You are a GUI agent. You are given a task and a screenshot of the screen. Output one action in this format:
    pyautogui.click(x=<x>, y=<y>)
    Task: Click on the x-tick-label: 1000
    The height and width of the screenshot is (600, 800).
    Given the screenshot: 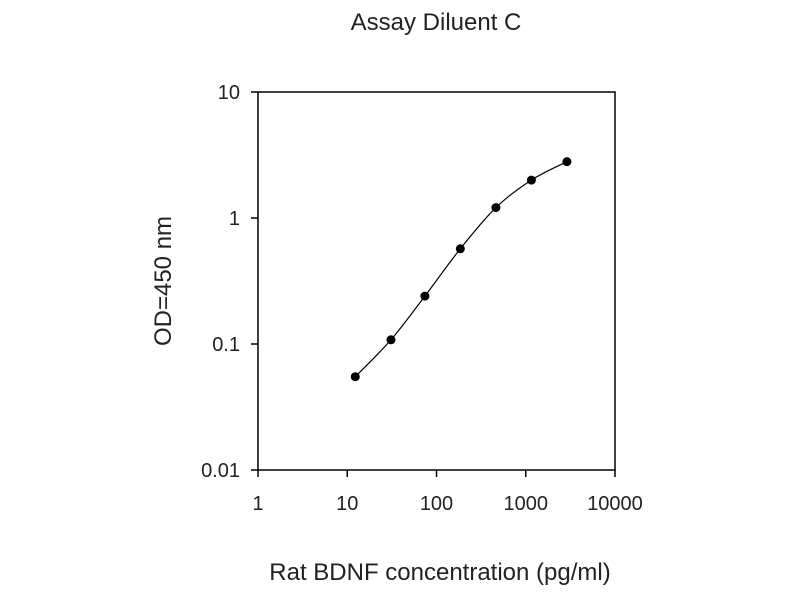 What is the action you would take?
    pyautogui.click(x=526, y=504)
    